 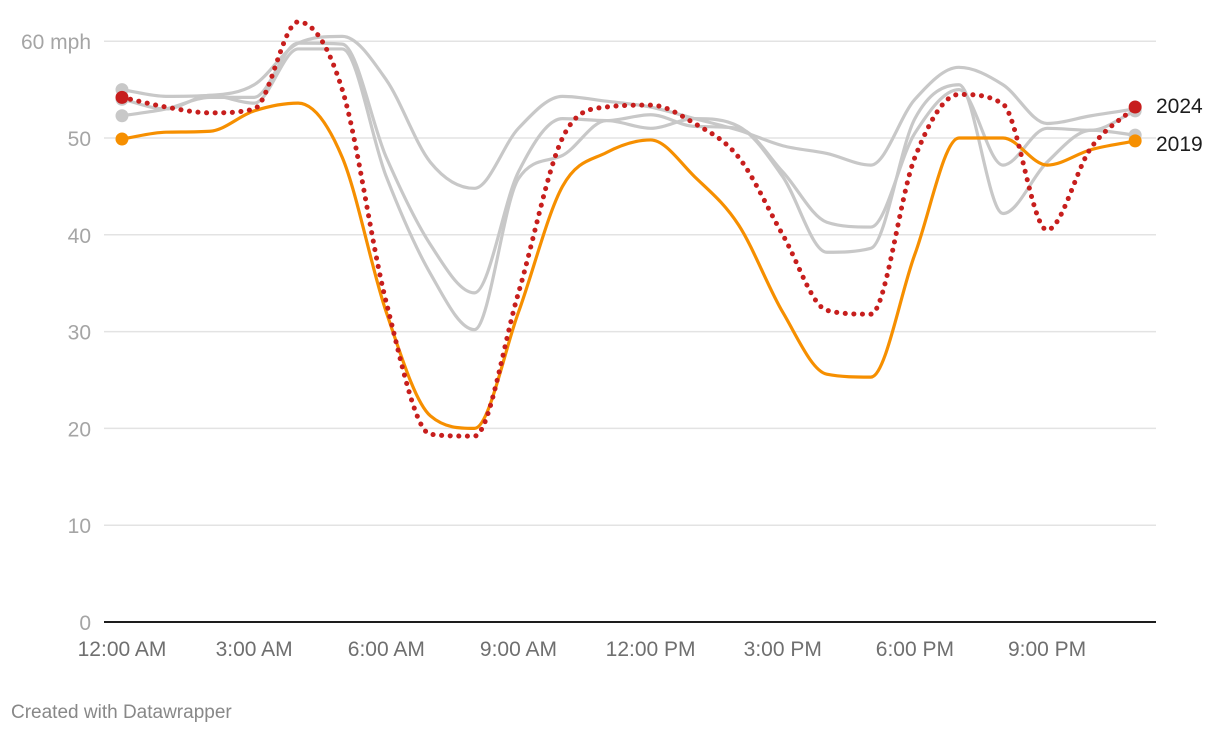 I want to click on y-tick-label: 0, so click(x=85, y=623).